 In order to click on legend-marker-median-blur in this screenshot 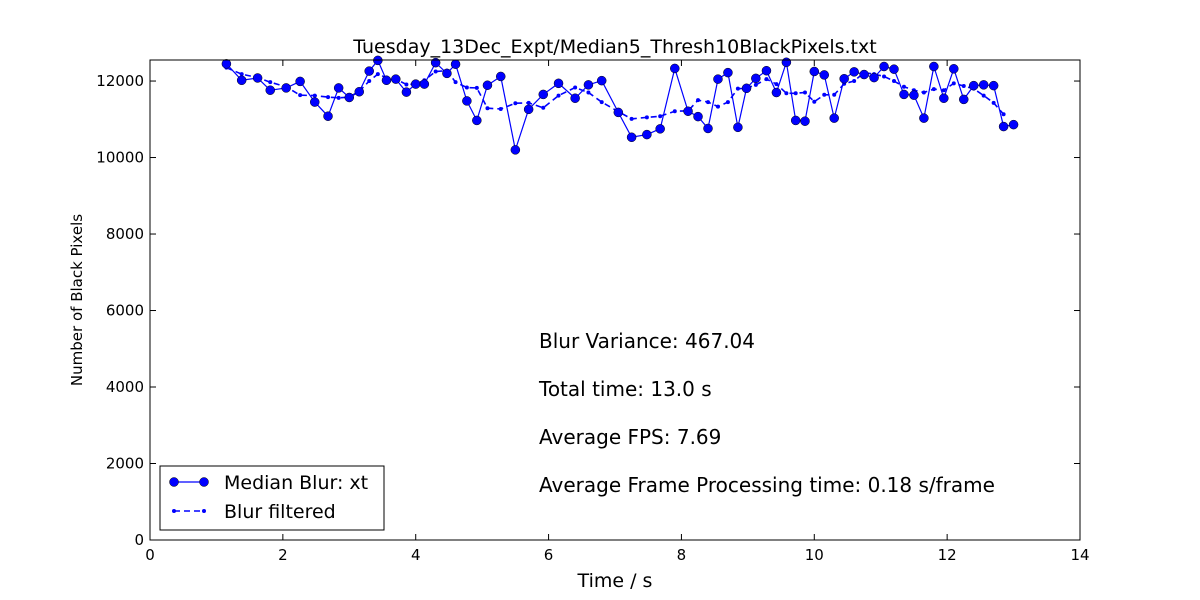, I will do `click(204, 482)`.